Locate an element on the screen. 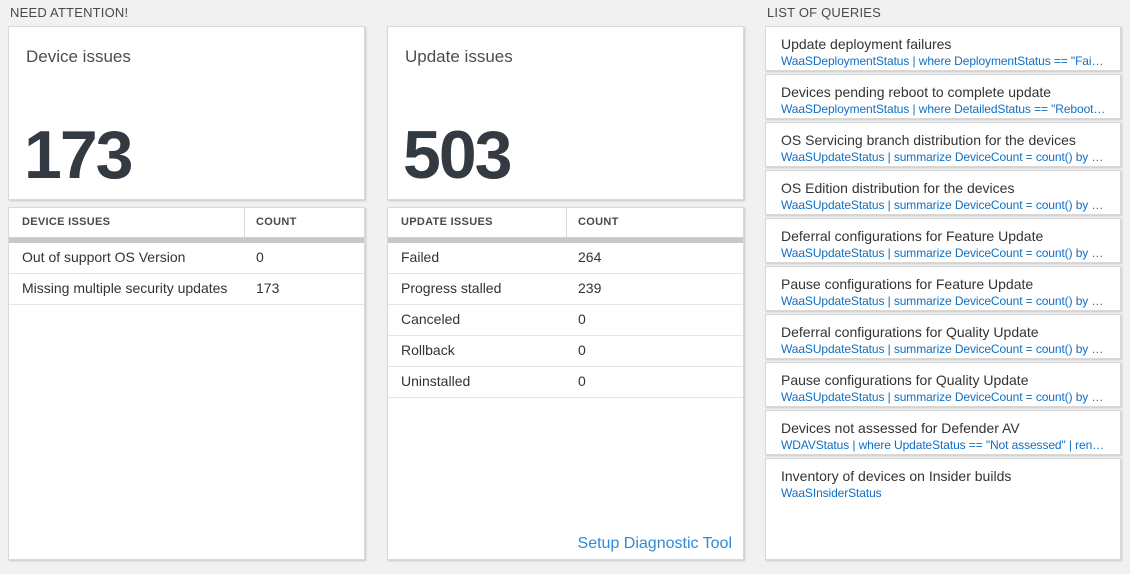 This screenshot has width=1130, height=574. need-attention-heading: NEED ATTENTION! is located at coordinates (69, 12).